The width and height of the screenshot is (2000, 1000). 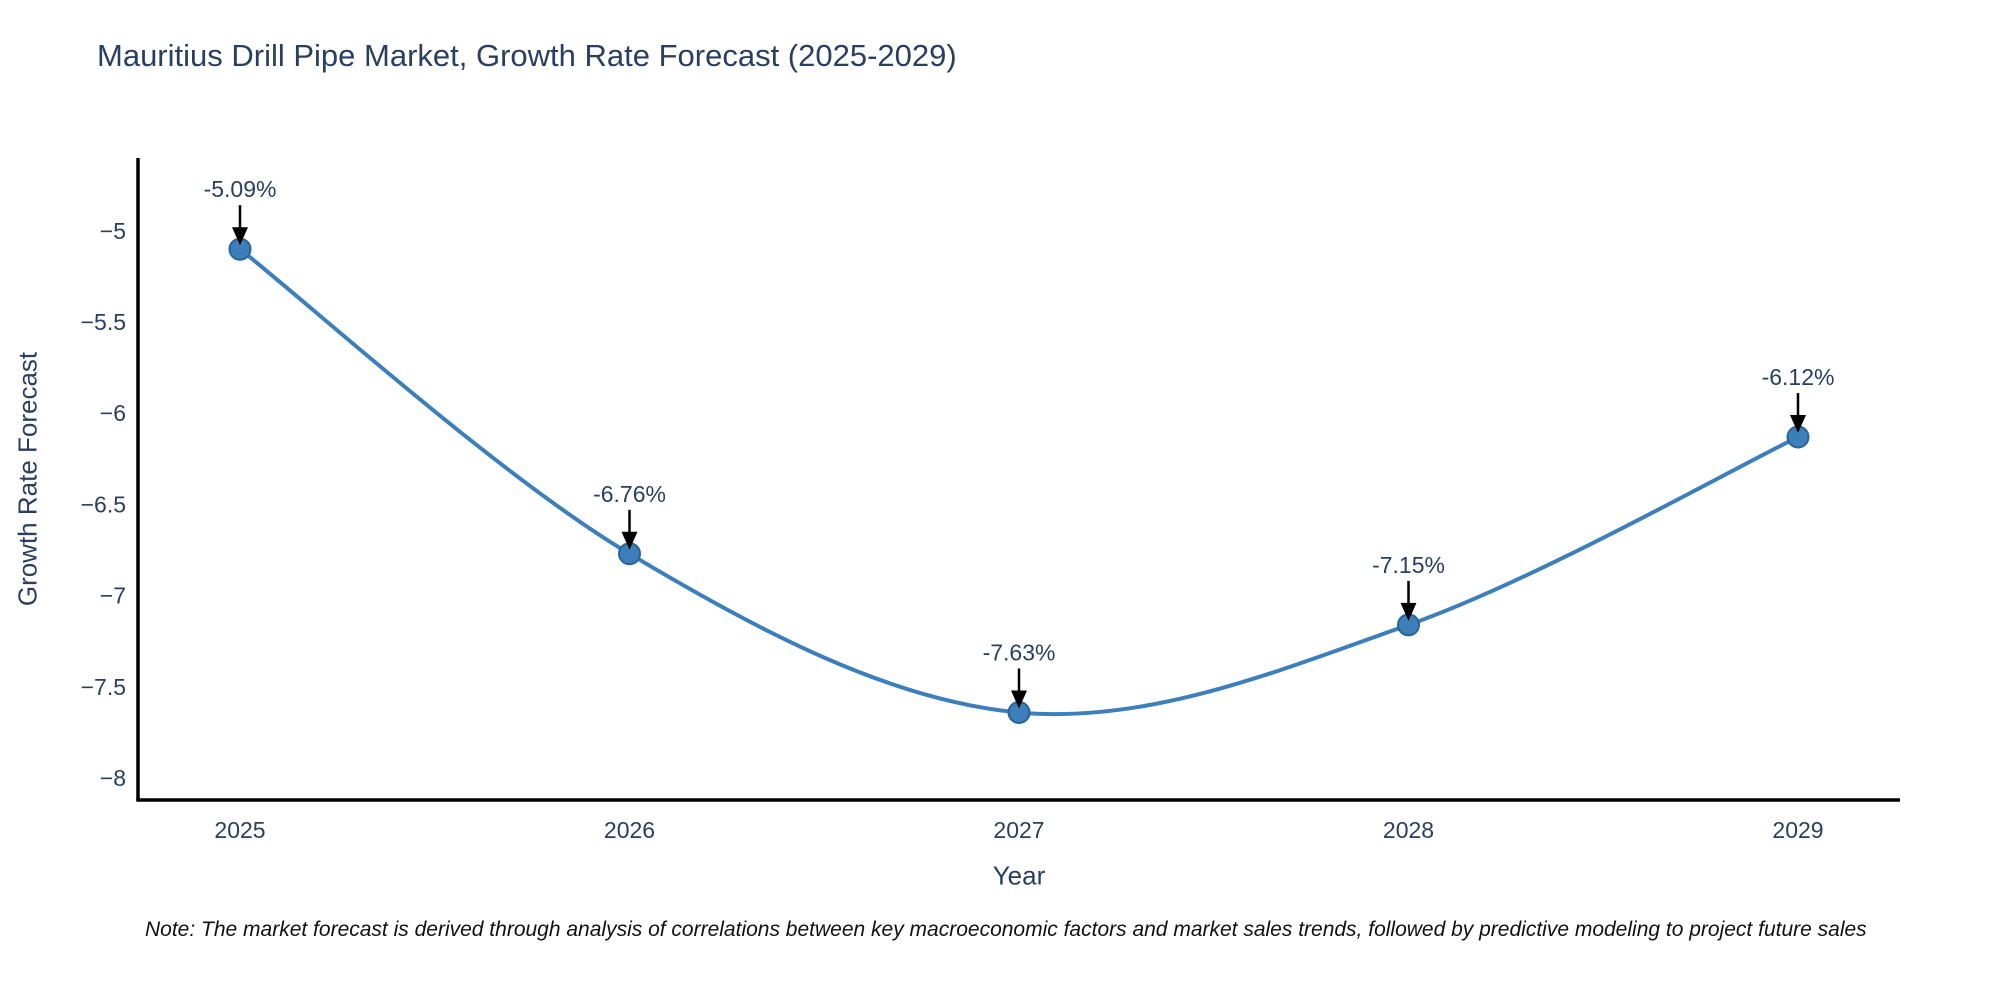 I want to click on x-tick-label: 2029, so click(x=1797, y=830).